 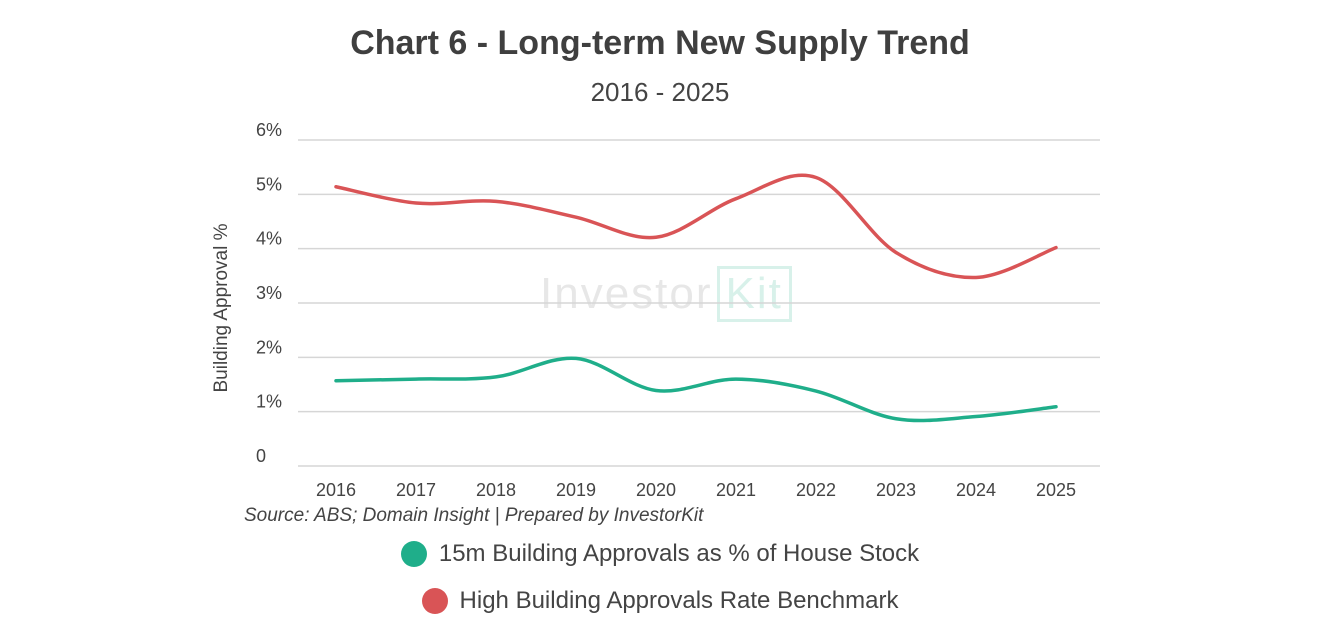 What do you see at coordinates (576, 490) in the screenshot?
I see `x-tick-label: 2019` at bounding box center [576, 490].